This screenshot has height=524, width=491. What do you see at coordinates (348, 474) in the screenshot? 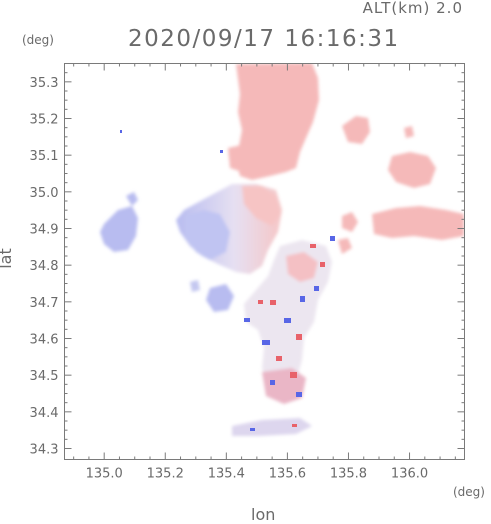
I see `x-tick-label: 135.8` at bounding box center [348, 474].